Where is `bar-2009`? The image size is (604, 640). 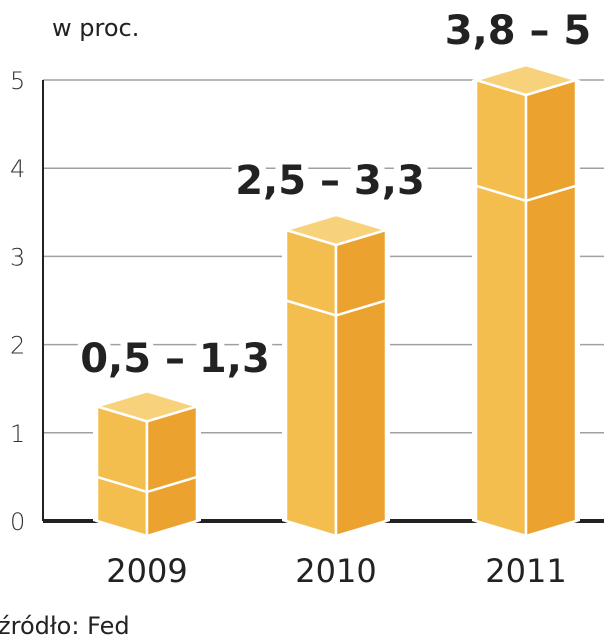 bar-2009 is located at coordinates (147, 464).